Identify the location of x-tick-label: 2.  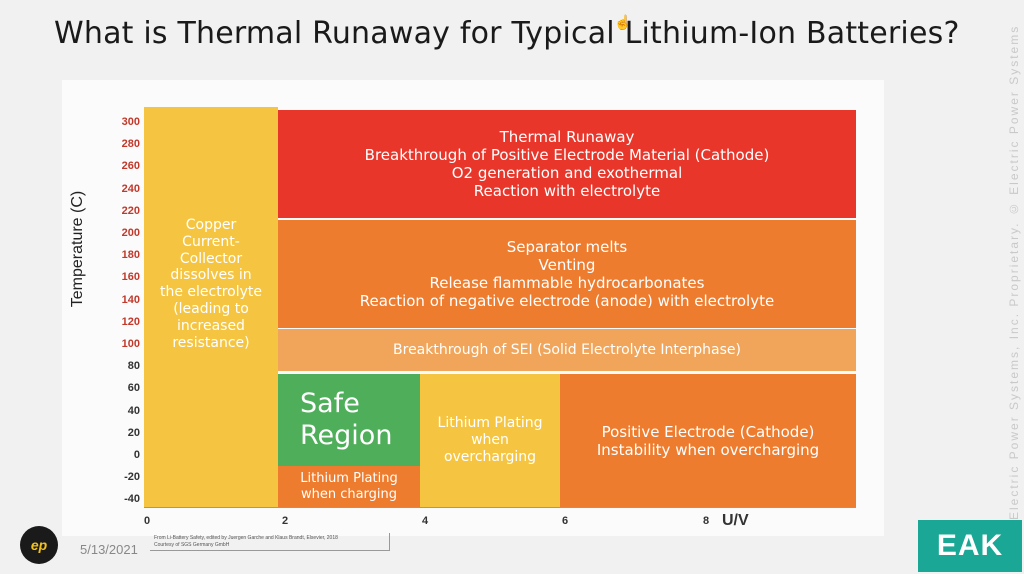
(285, 521).